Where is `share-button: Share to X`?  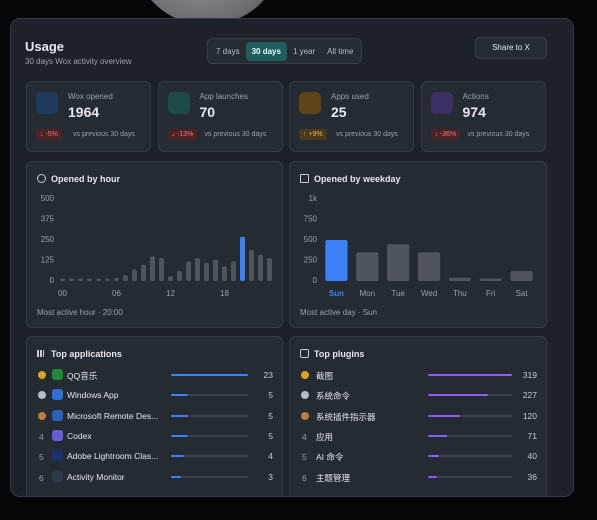 share-button: Share to X is located at coordinates (511, 48).